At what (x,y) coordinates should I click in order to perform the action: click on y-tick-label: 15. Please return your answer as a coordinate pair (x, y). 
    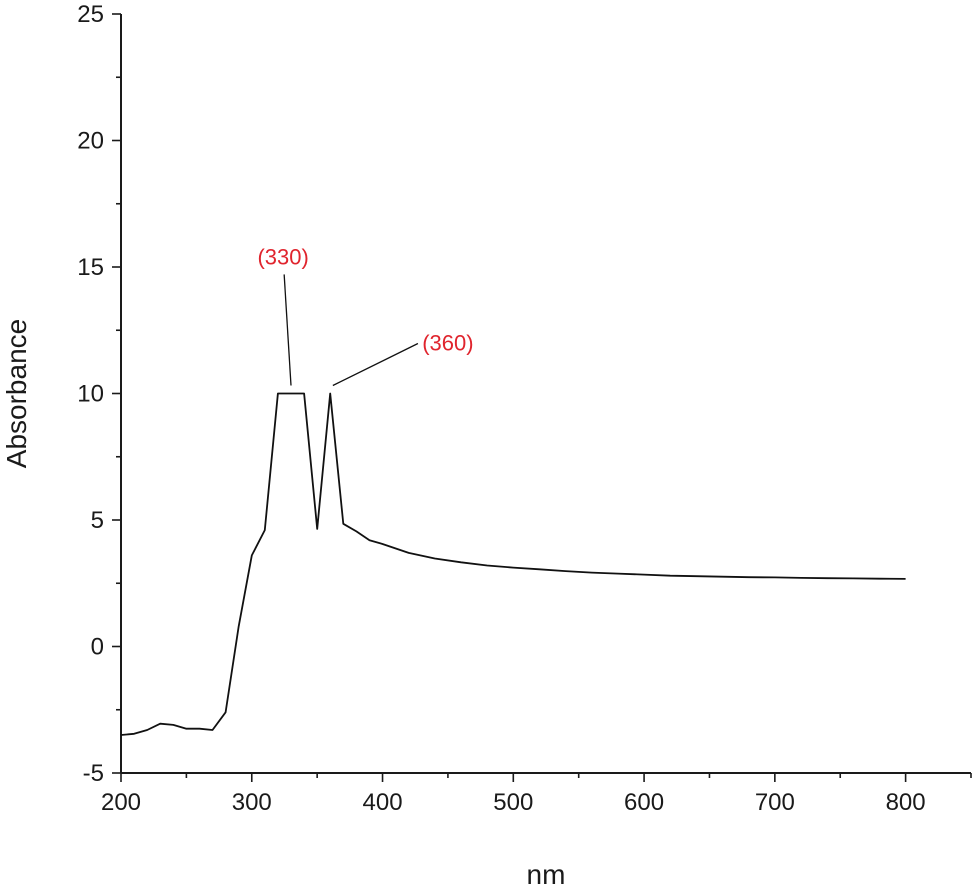
    Looking at the image, I should click on (90, 267).